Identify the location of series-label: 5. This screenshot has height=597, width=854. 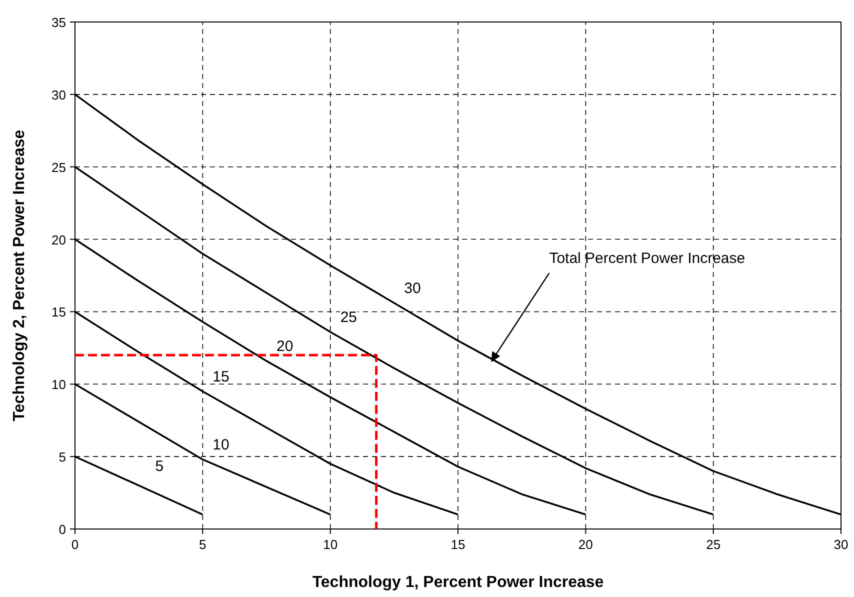
(159, 467).